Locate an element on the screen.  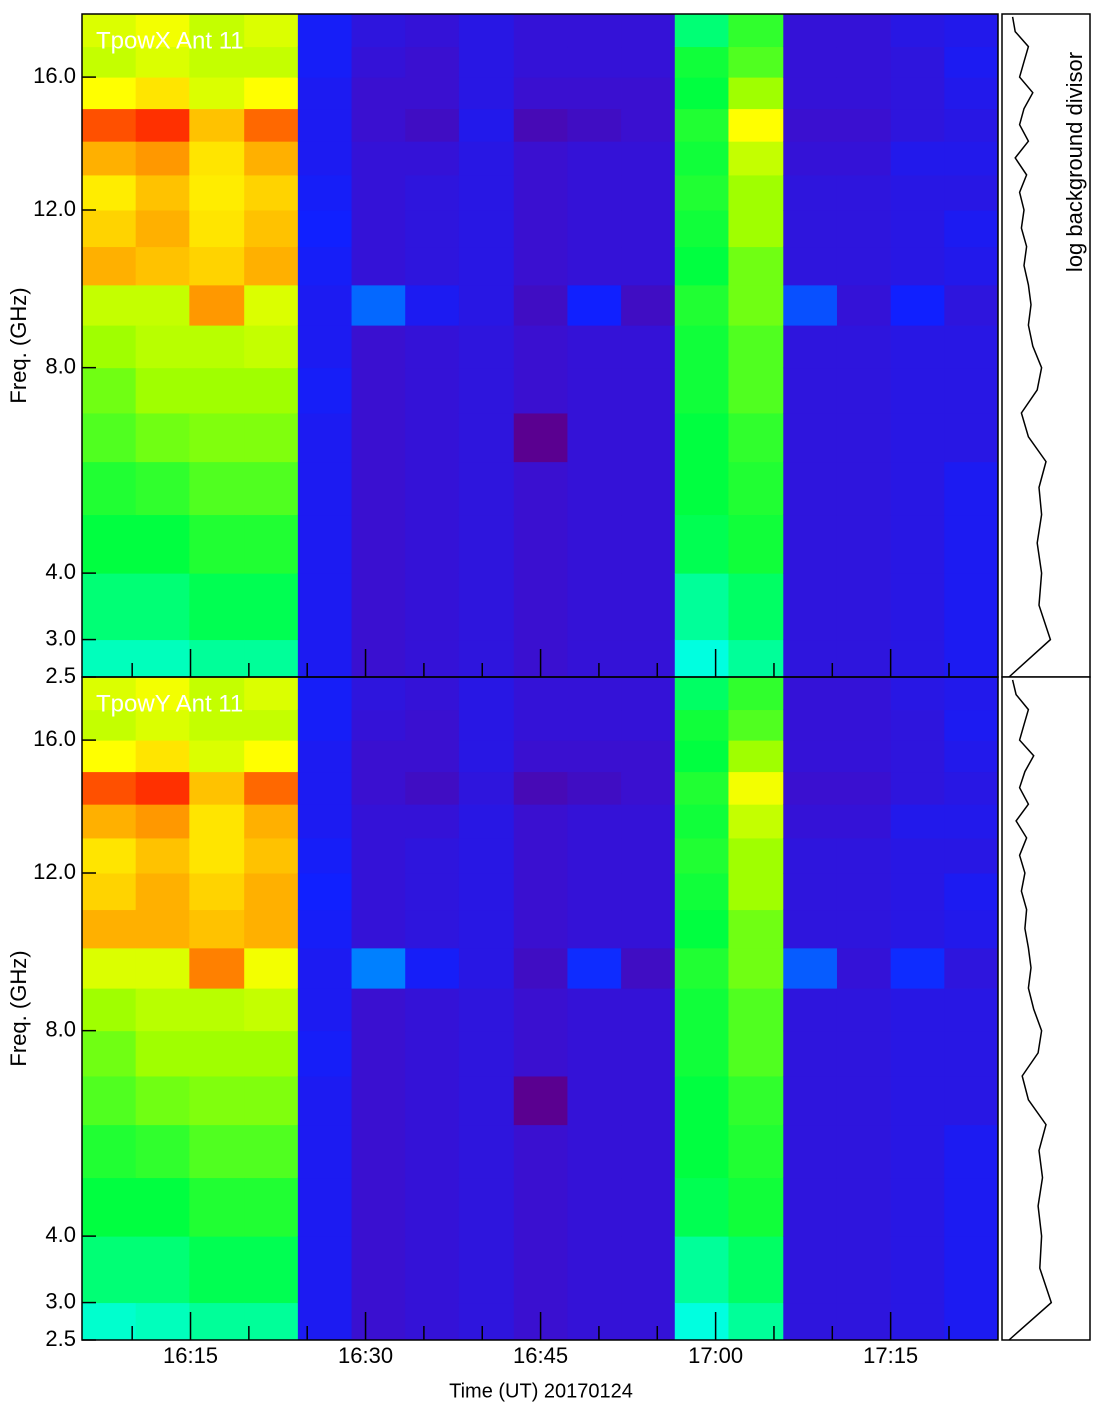
x-tick-label: 17:00 is located at coordinates (715, 1355).